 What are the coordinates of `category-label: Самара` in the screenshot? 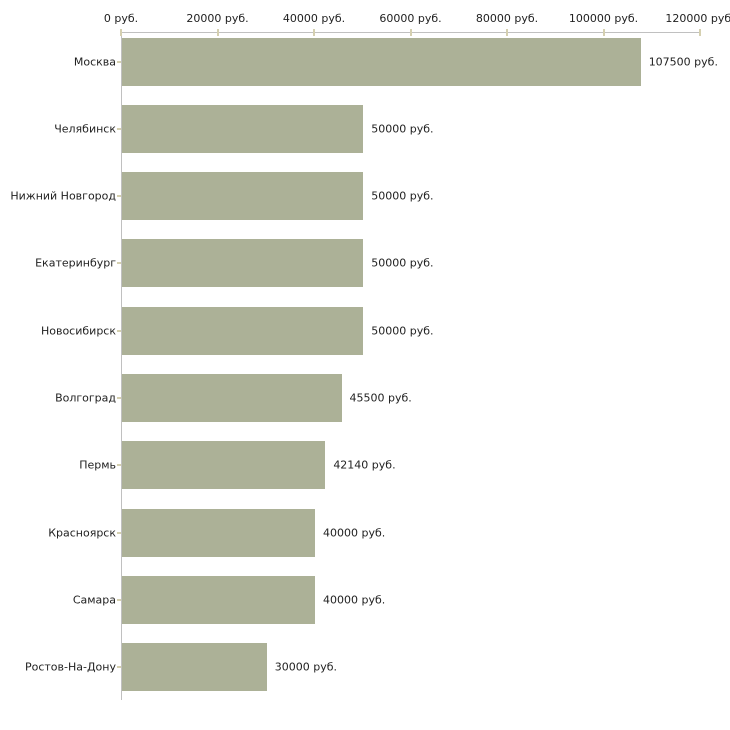 It's located at (94, 600).